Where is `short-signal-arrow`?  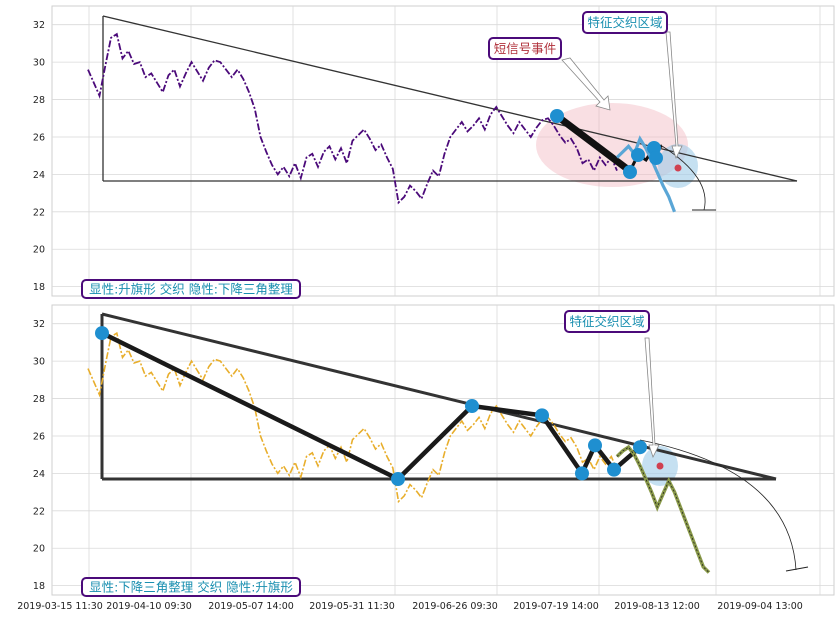 short-signal-arrow is located at coordinates (586, 84).